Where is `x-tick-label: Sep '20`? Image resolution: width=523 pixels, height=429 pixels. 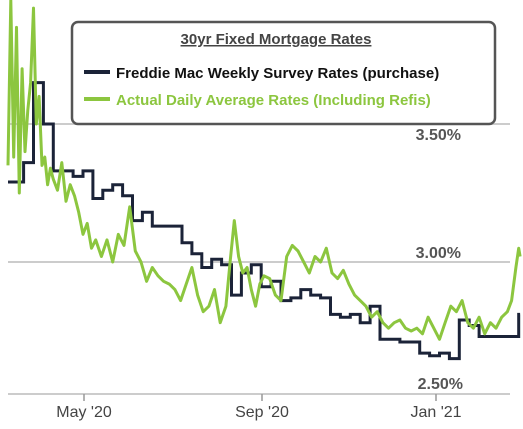
x-tick-label: Sep '20 is located at coordinates (262, 412).